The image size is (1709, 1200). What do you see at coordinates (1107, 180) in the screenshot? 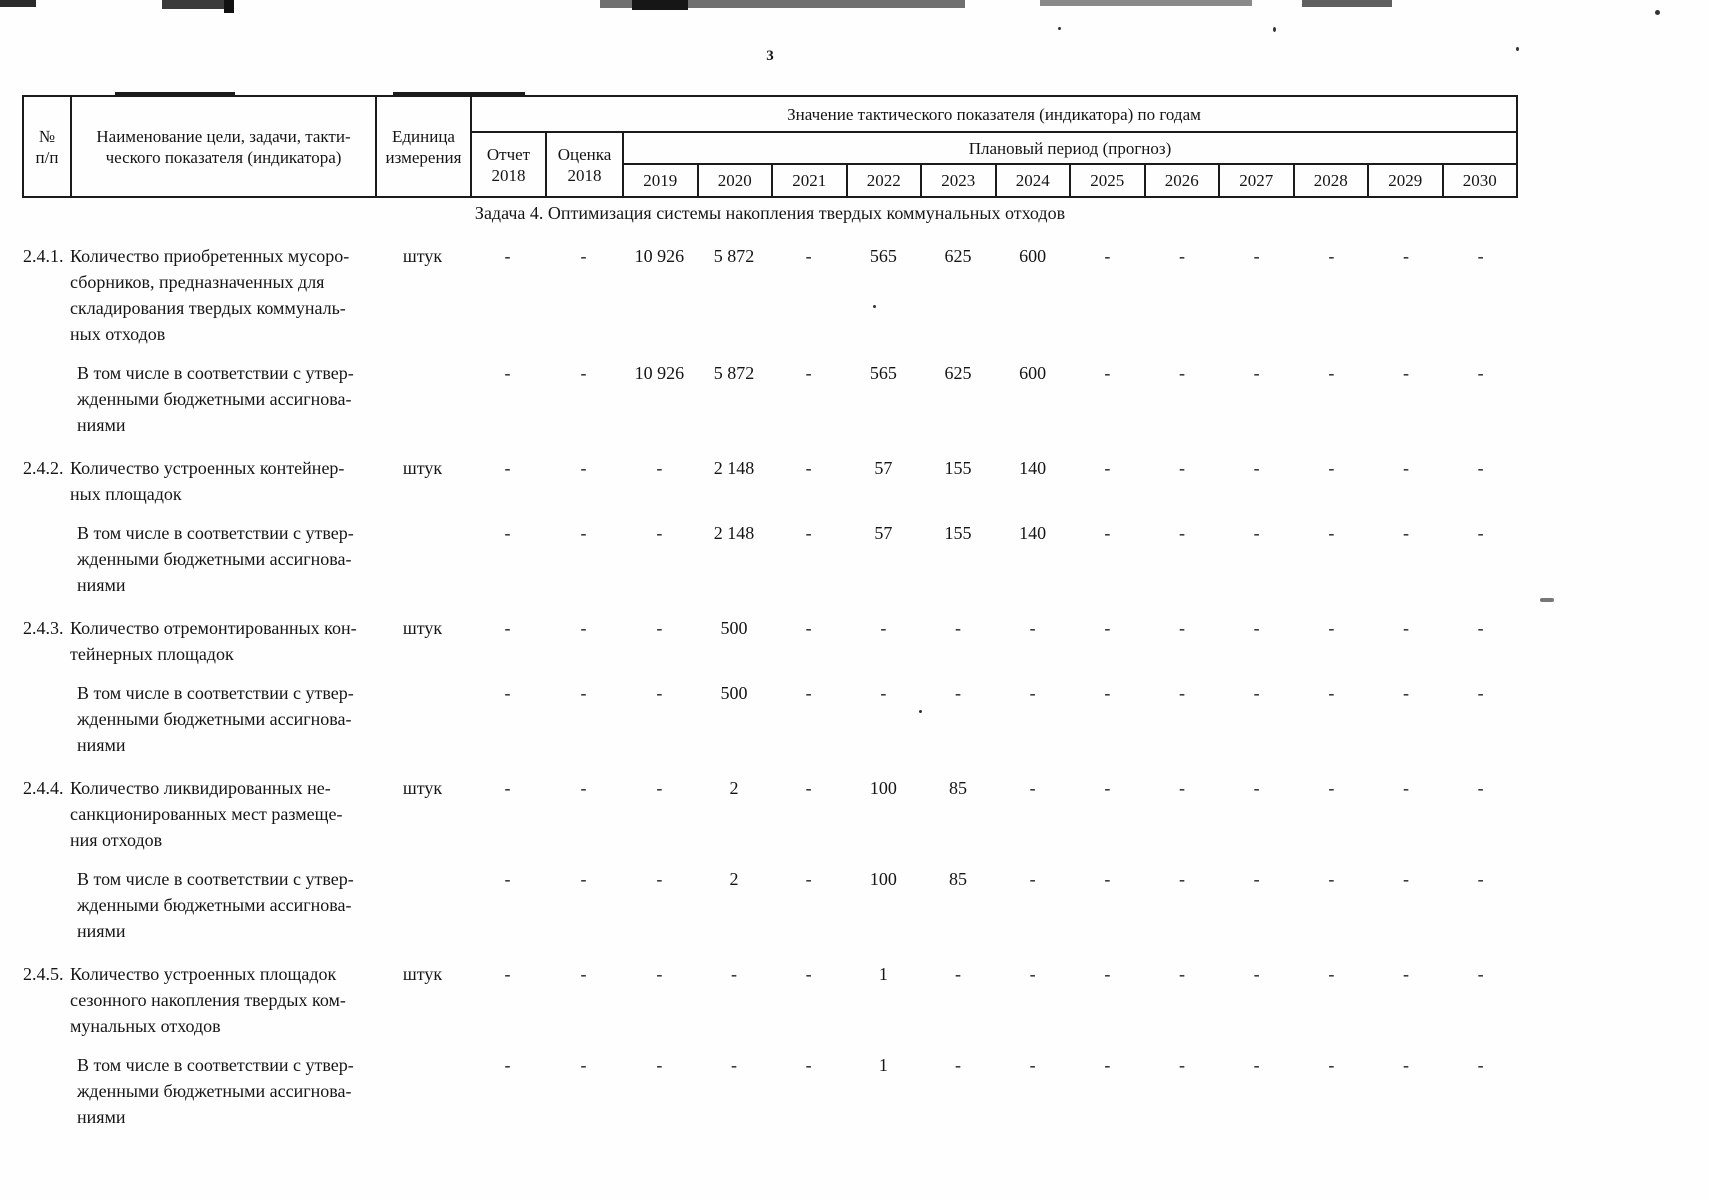
I see `header-year-2025: 2025` at bounding box center [1107, 180].